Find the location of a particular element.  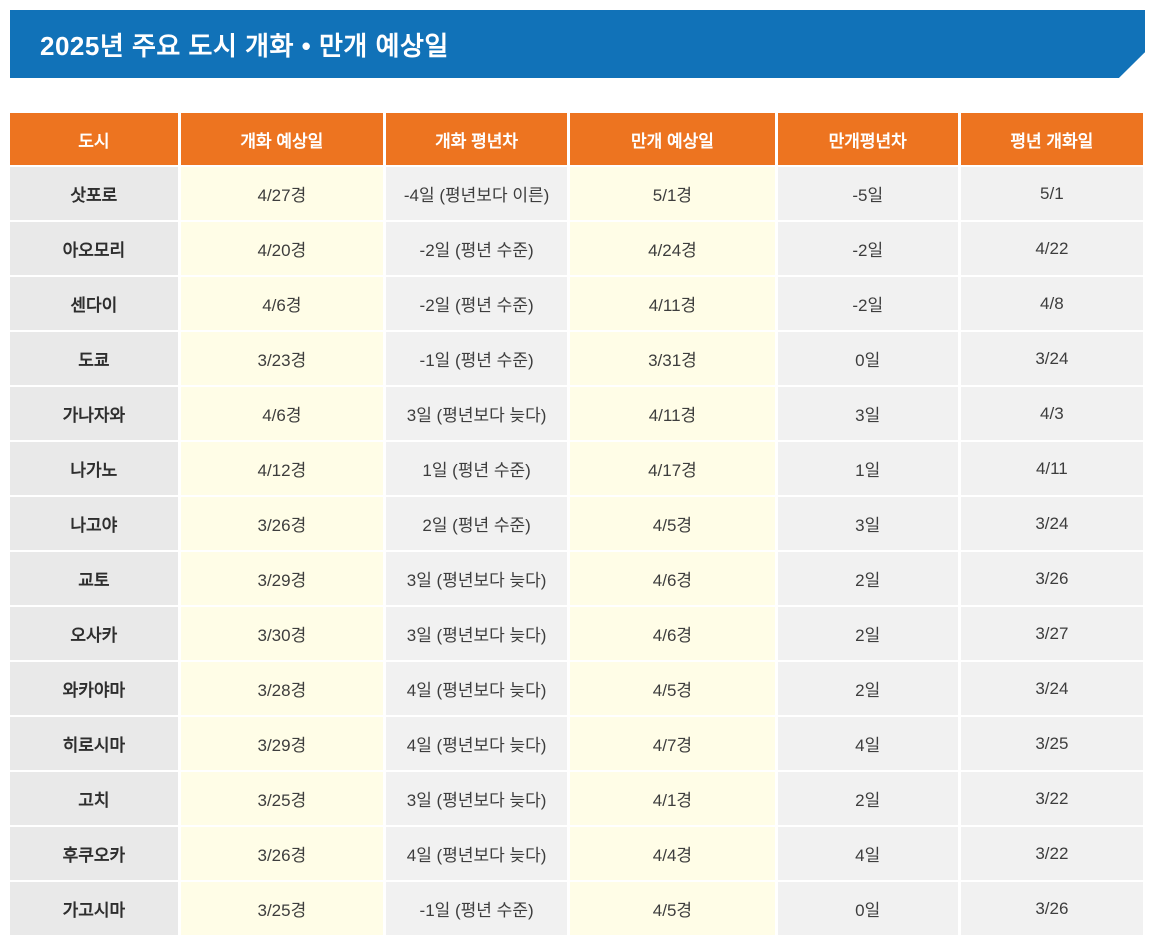

table-row: 센다이 4/6경 -2일 (평년 수준) 4/11경 -2일 4/8 is located at coordinates (576, 303).